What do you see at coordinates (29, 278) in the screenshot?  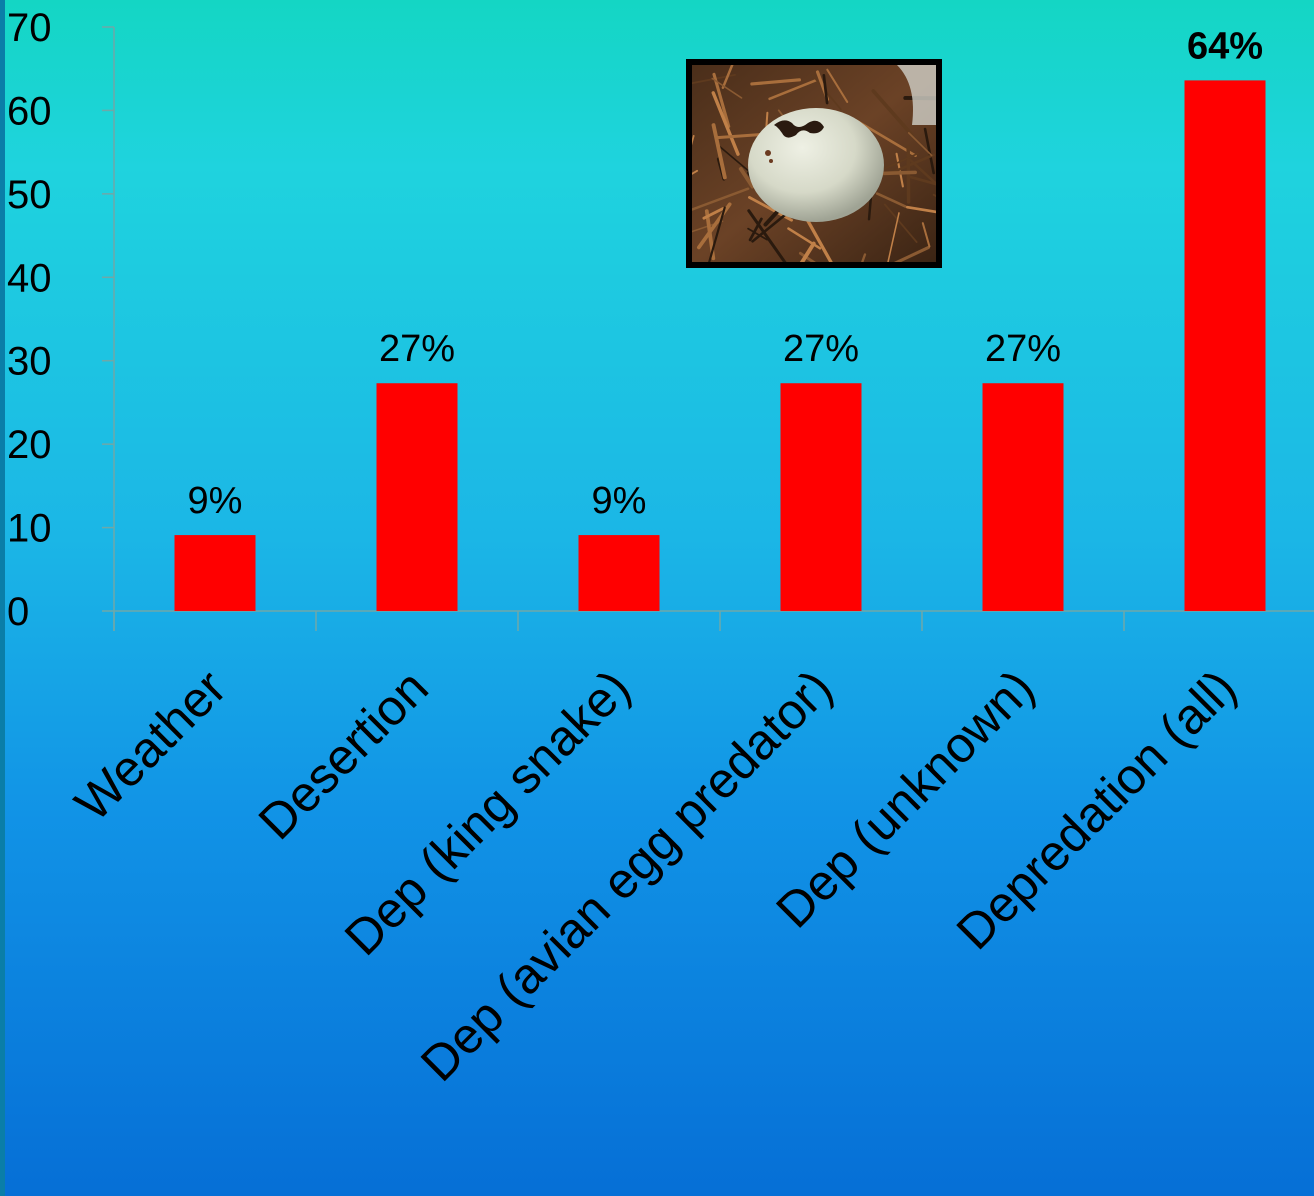 I see `y-tick-label: 40` at bounding box center [29, 278].